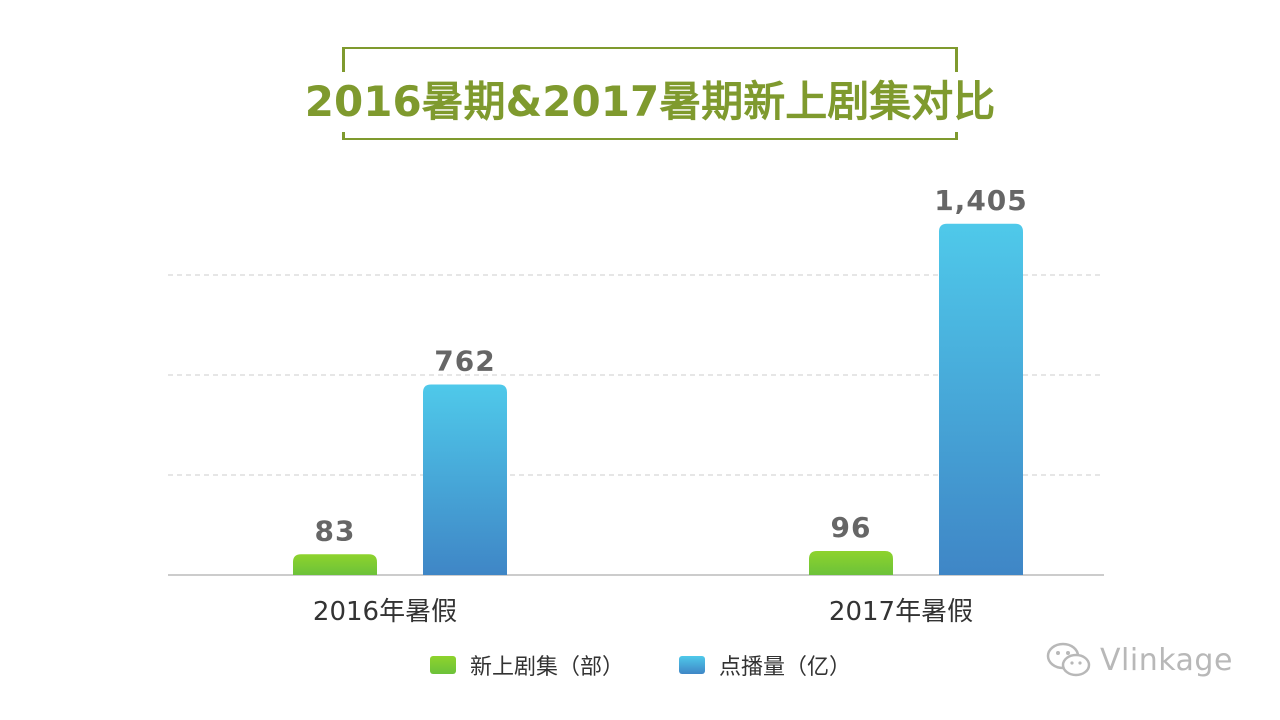 The image size is (1280, 720). What do you see at coordinates (901, 612) in the screenshot?
I see `category-label-2: 2017年暑假` at bounding box center [901, 612].